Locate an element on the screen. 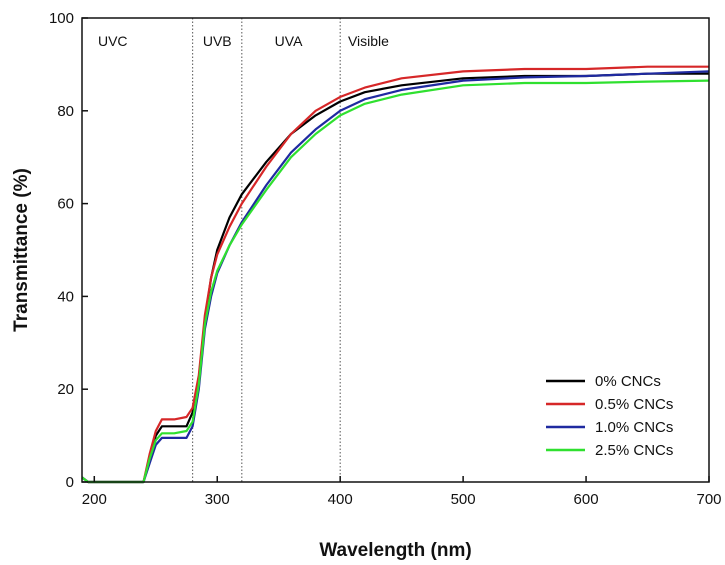 The width and height of the screenshot is (725, 565). legend-label: 0% CNCs is located at coordinates (628, 381).